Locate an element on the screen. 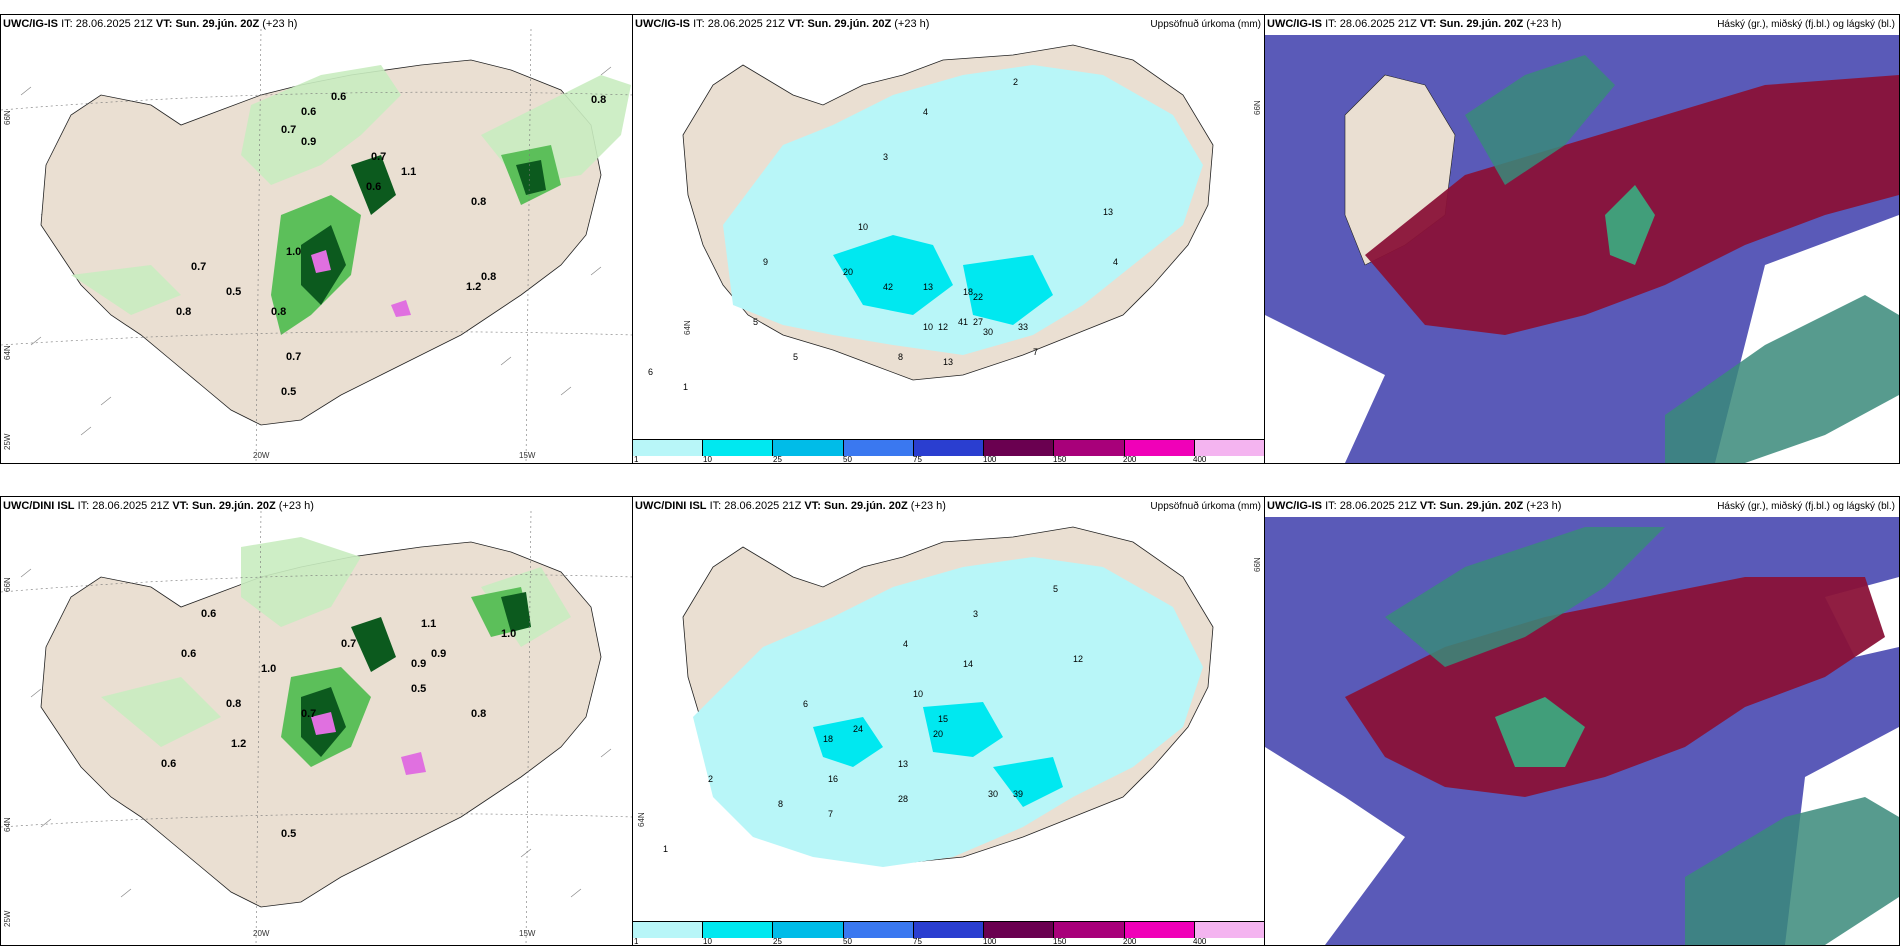 The width and height of the screenshot is (1900, 950). legend-colorbar is located at coordinates (949, 929).